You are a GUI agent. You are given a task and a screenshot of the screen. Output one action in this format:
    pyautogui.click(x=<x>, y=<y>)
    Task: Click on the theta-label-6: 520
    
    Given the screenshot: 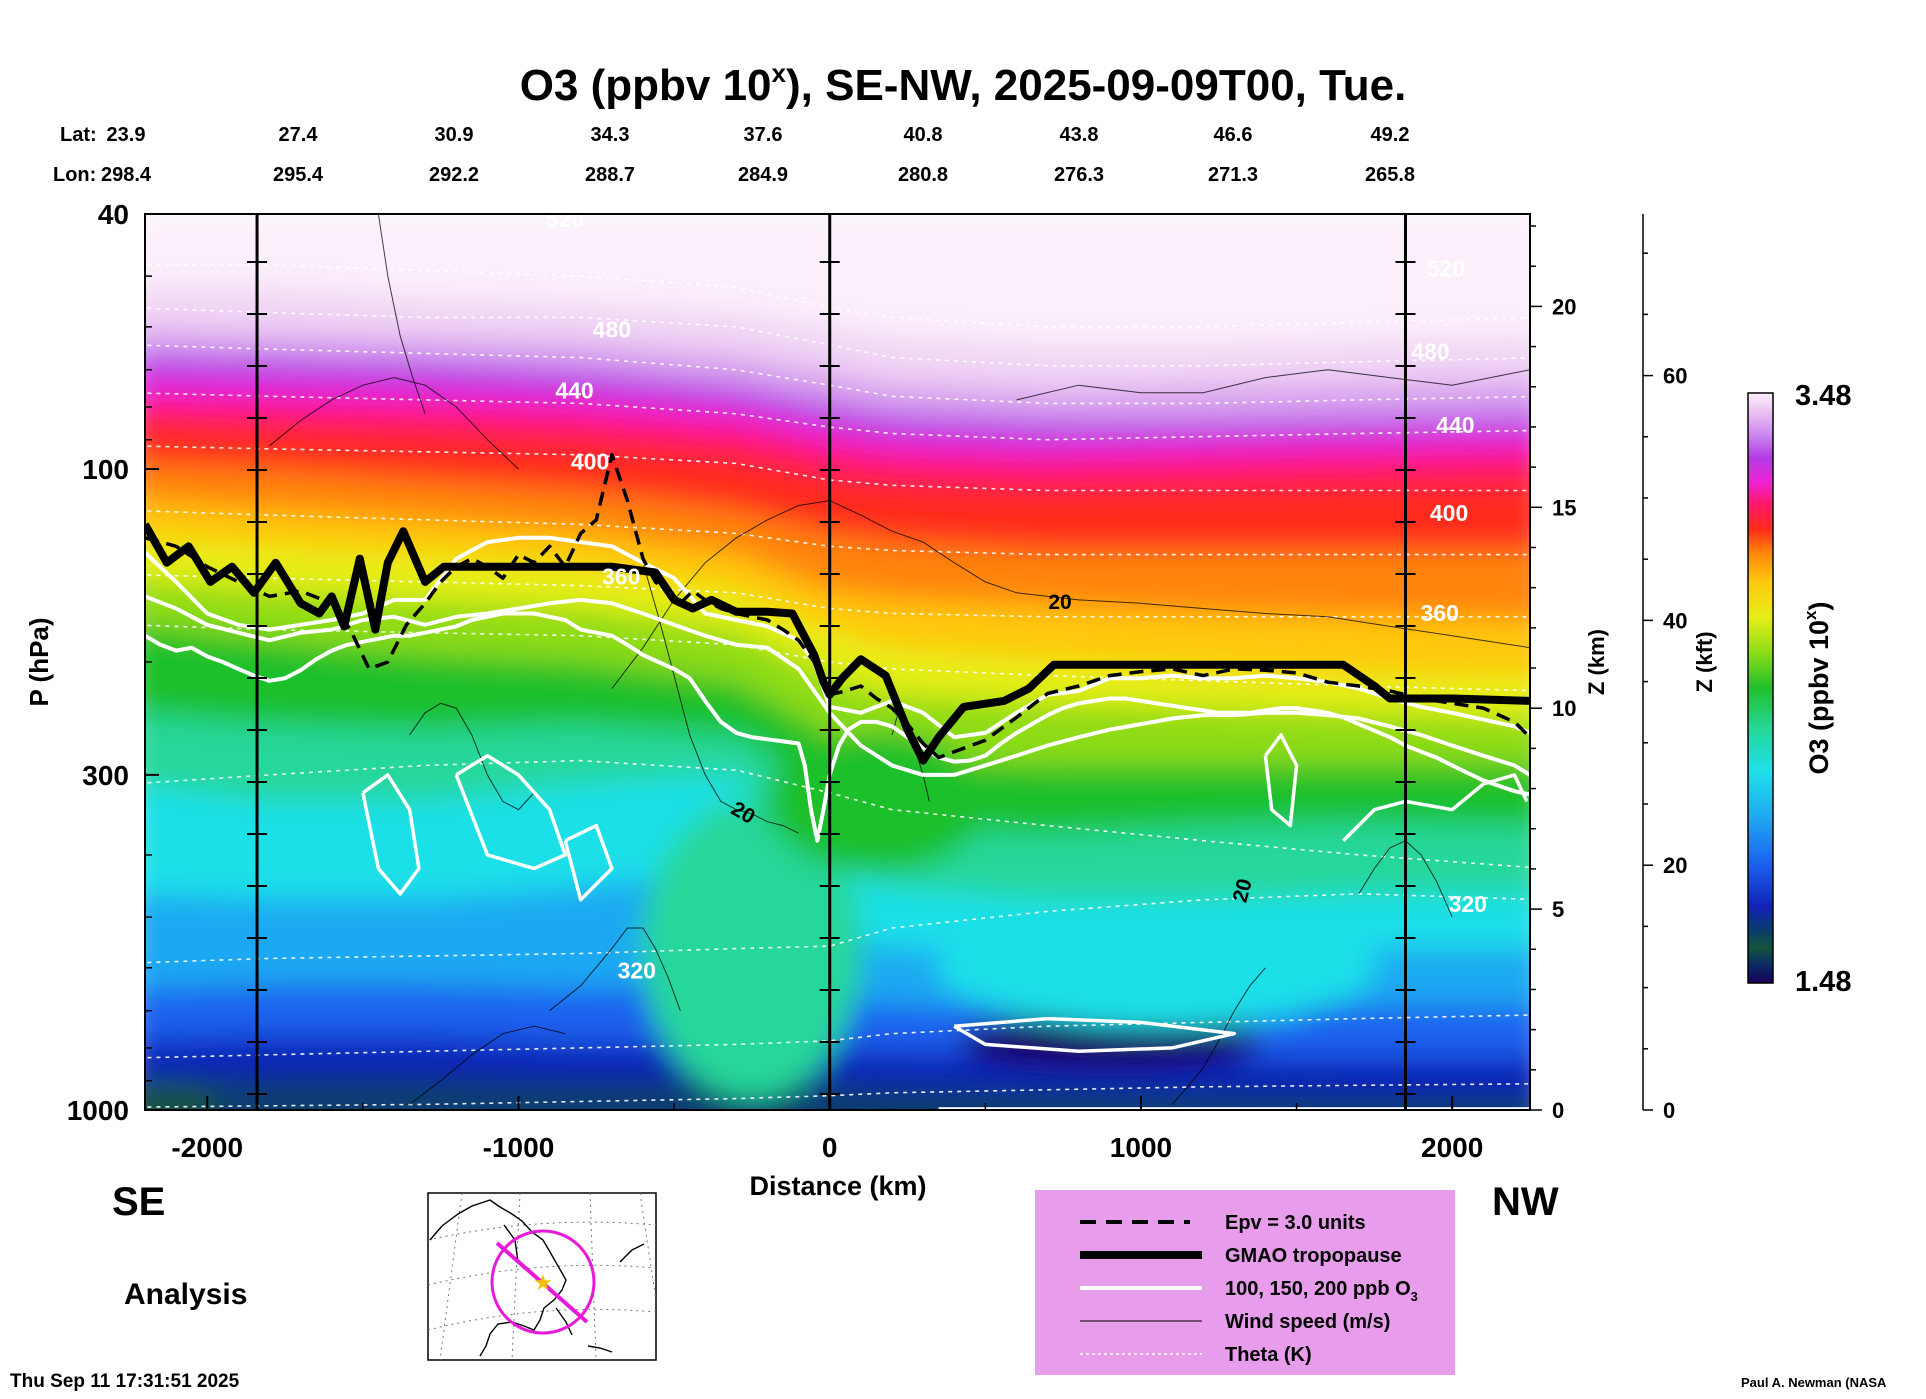 What is the action you would take?
    pyautogui.click(x=1446, y=269)
    